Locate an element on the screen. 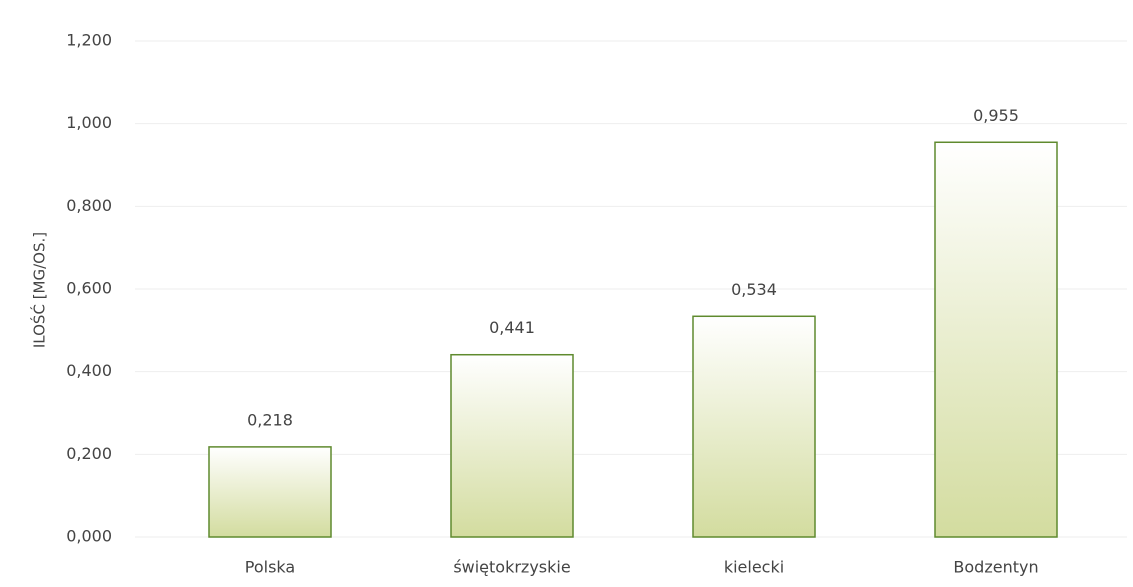 The image size is (1133, 587). x-tick-label: świętokrzyskie is located at coordinates (511, 567).